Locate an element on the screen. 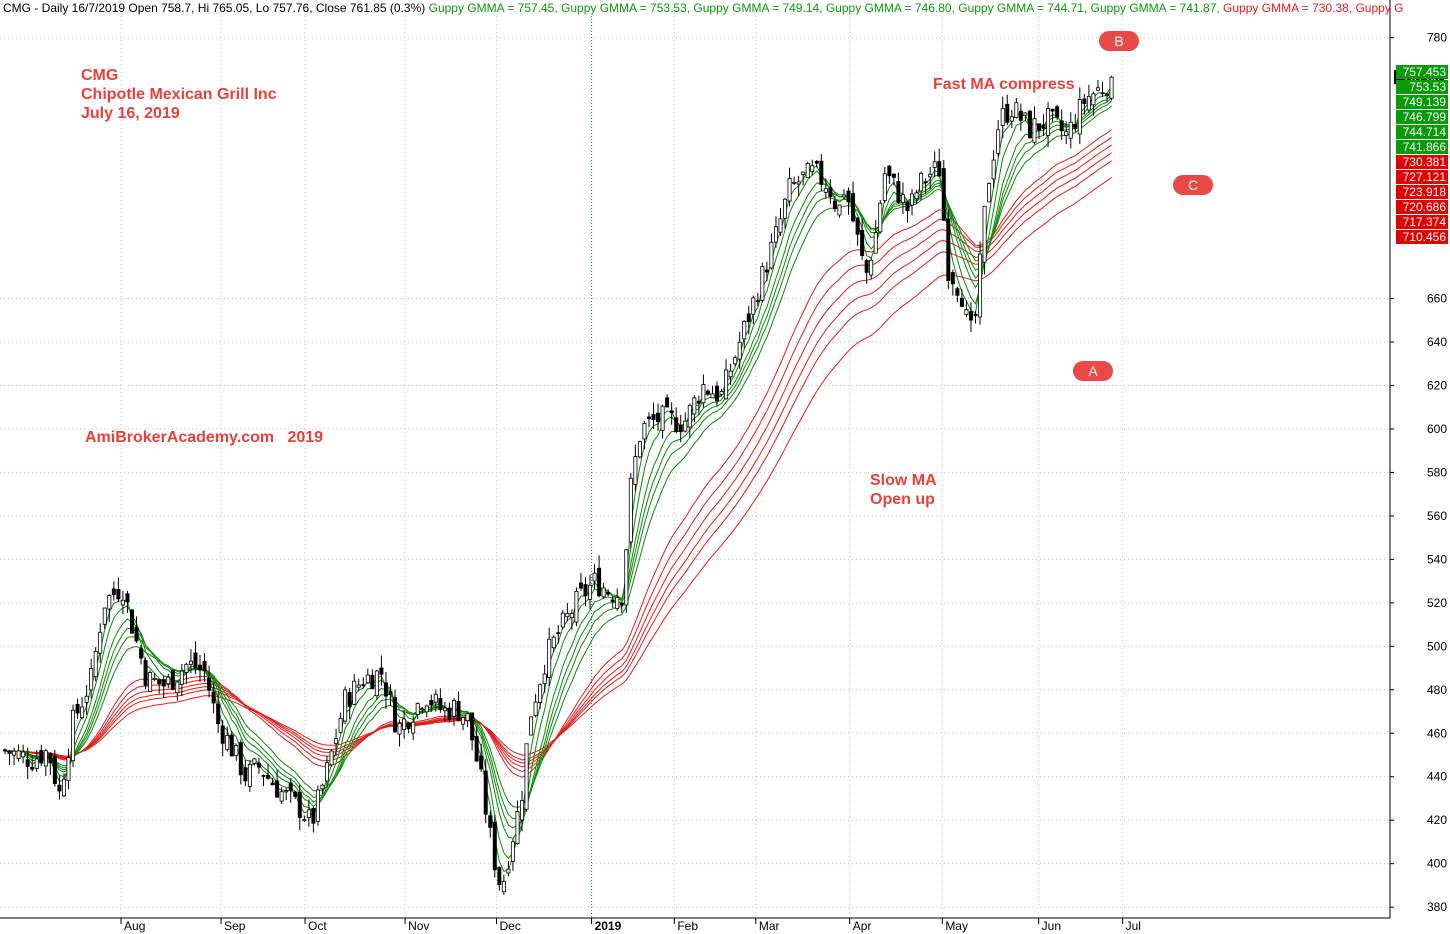  header-gmma-value: Guppy GMMA = 744.71, is located at coordinates (1021, 8).